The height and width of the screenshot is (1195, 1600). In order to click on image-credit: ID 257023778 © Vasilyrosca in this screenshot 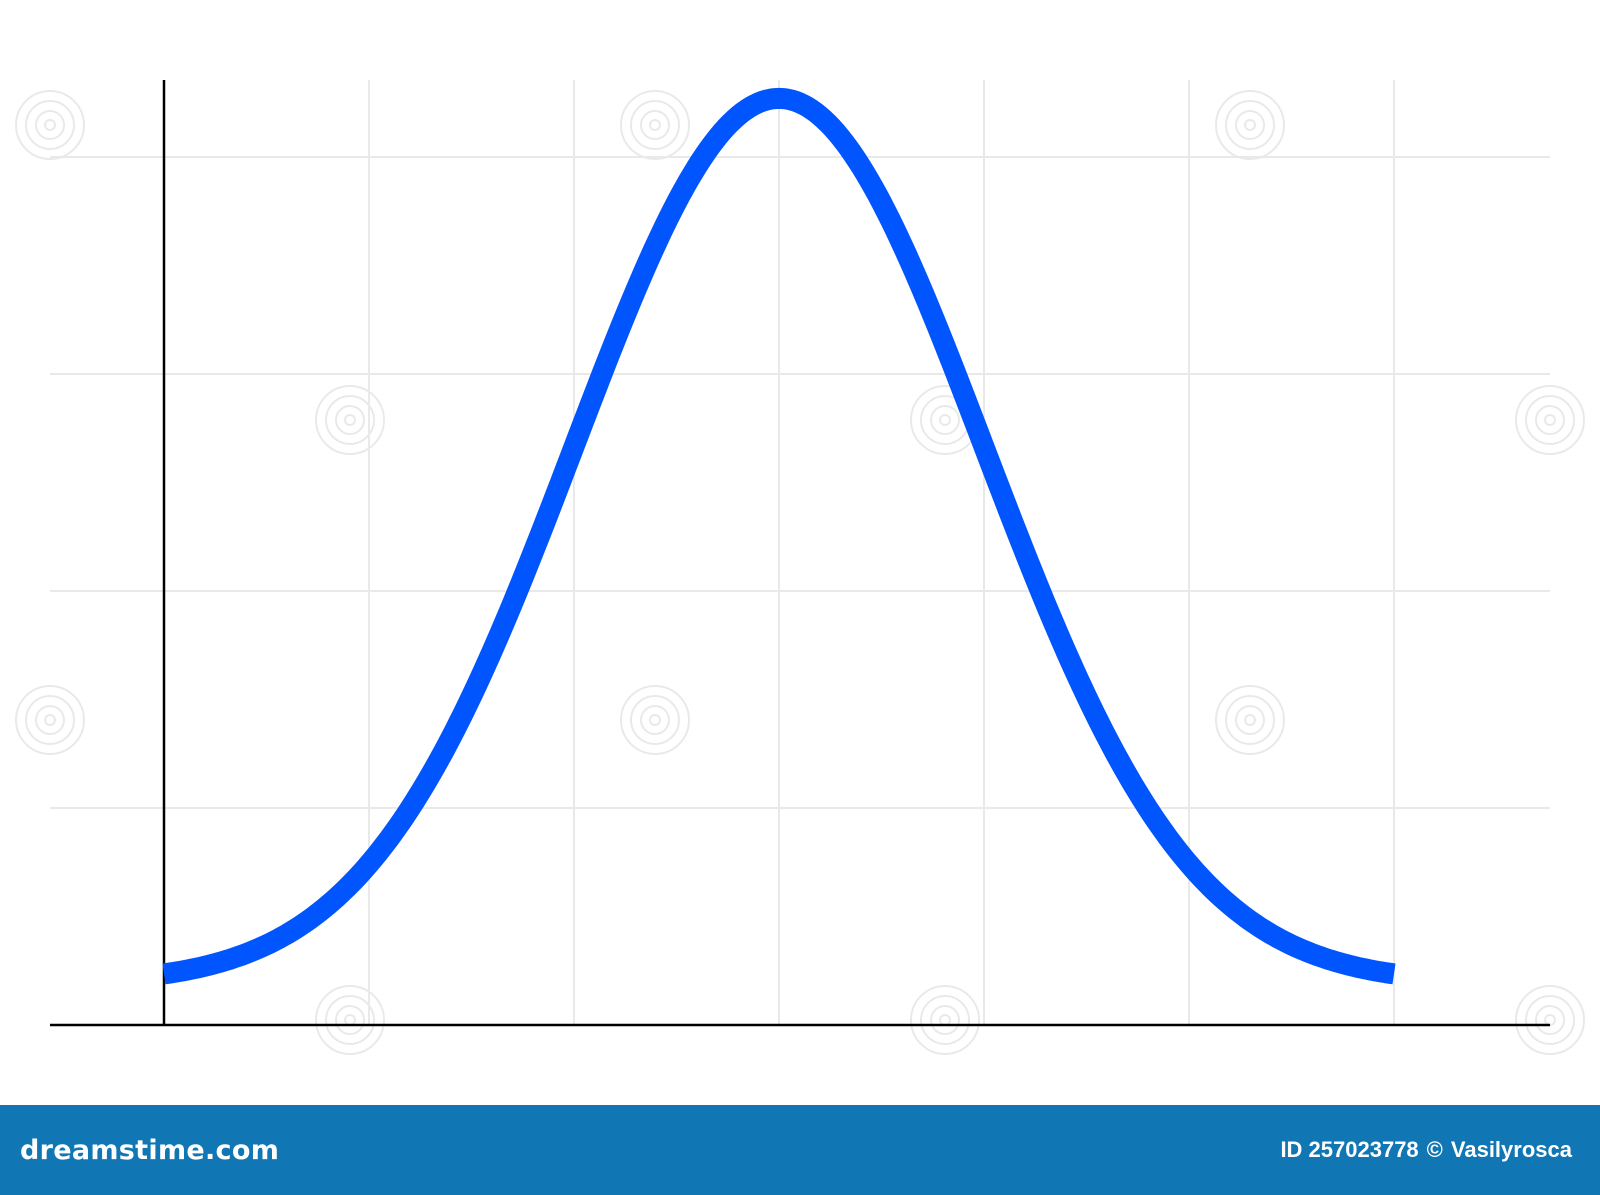, I will do `click(1426, 1150)`.